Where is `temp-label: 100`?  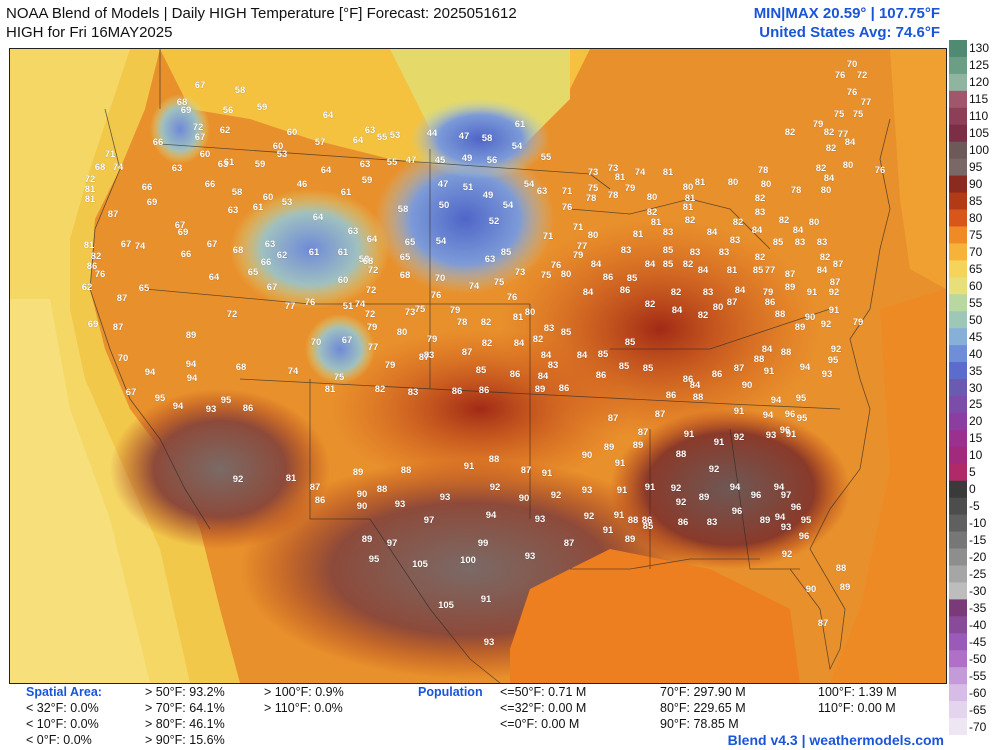 temp-label: 100 is located at coordinates (468, 560).